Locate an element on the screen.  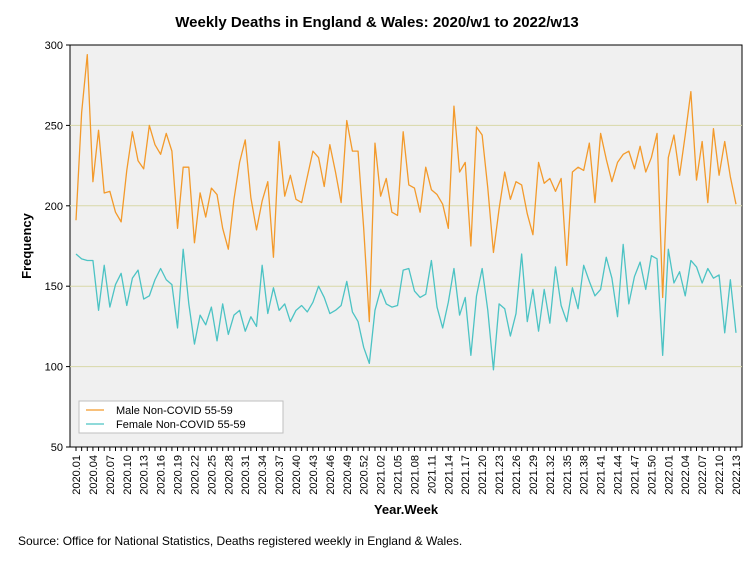
x-tick-label: 2021.29 is located at coordinates (534, 475).